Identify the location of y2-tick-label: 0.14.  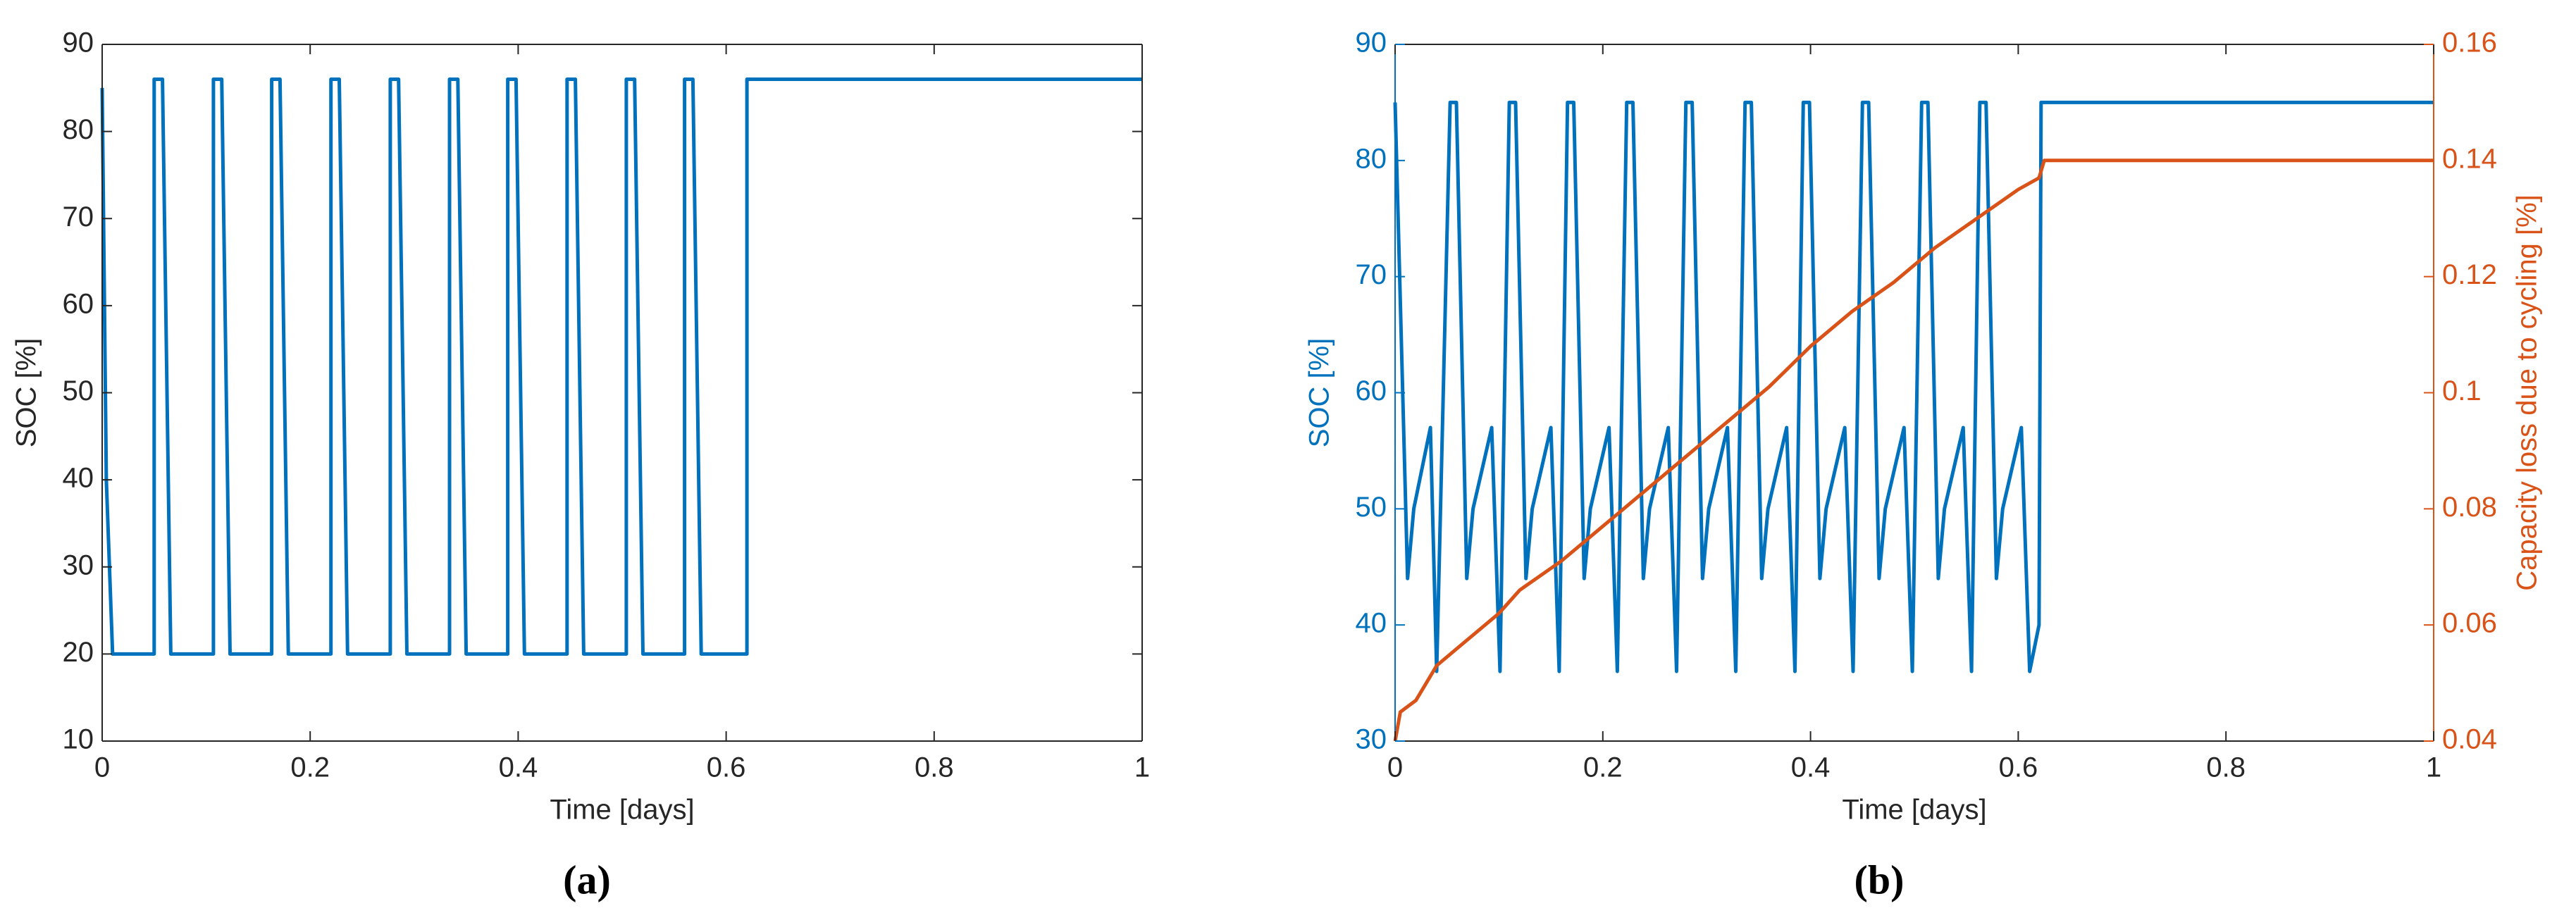
(2469, 158).